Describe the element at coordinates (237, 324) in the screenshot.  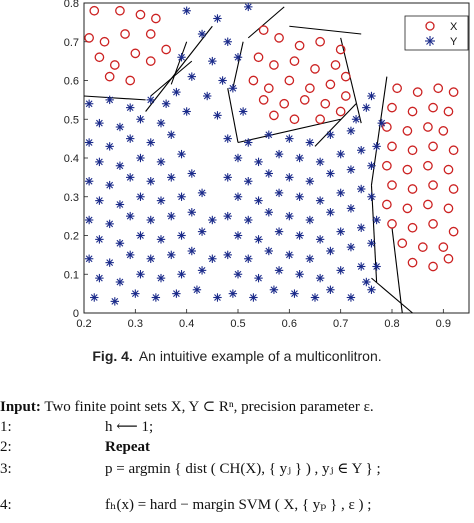
I see `x-tick-label: 0.5` at that location.